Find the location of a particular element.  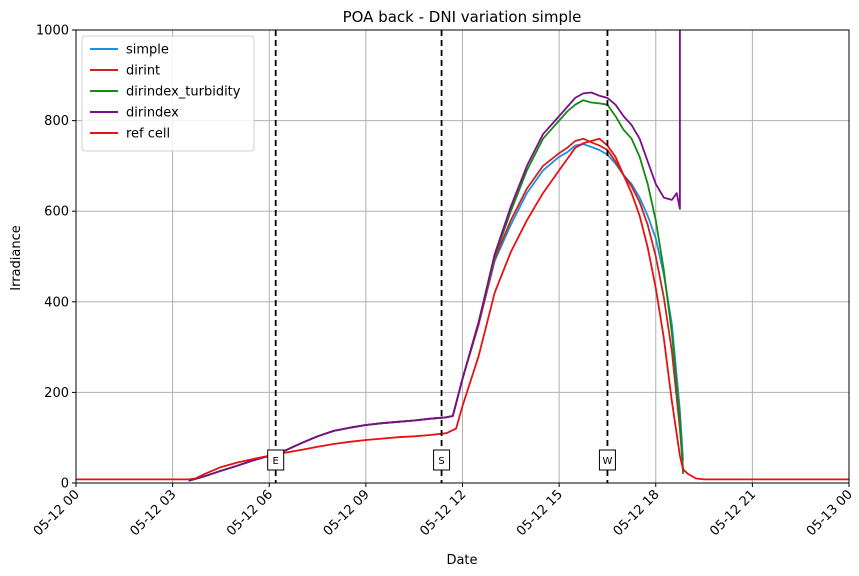

y-tick-label: 400 is located at coordinates (56, 302).